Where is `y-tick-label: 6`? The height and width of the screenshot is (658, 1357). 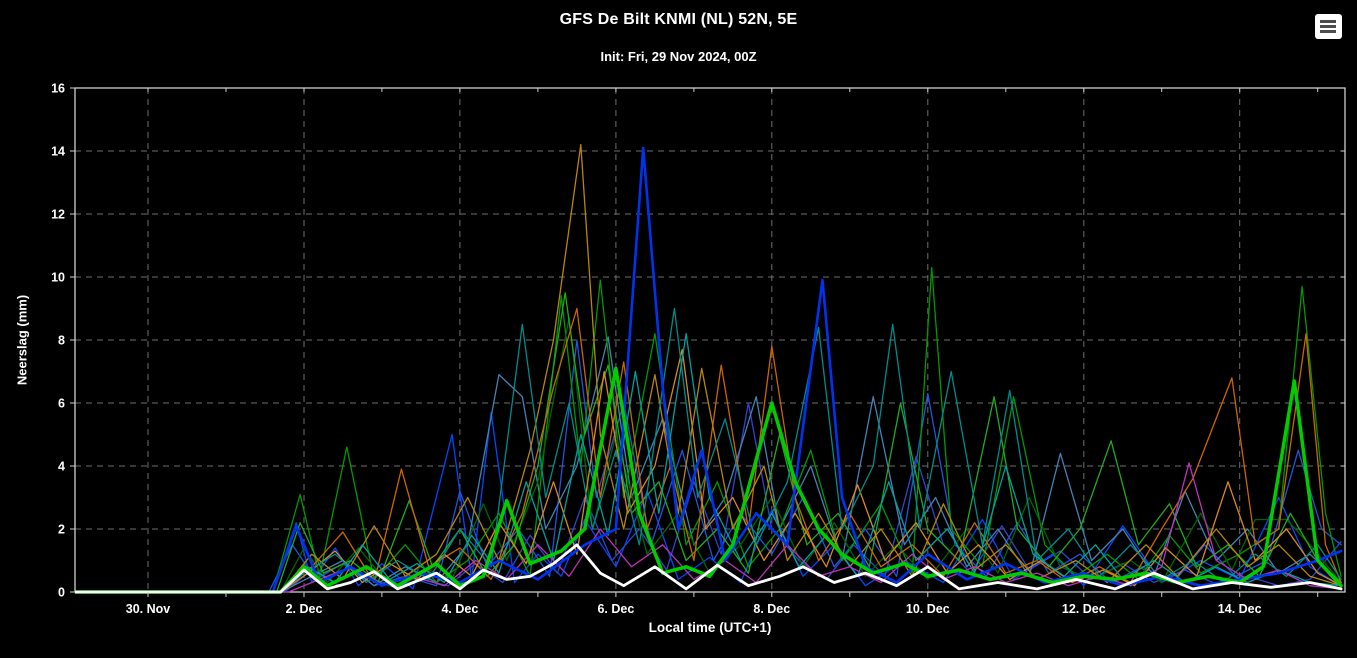 y-tick-label: 6 is located at coordinates (61, 404).